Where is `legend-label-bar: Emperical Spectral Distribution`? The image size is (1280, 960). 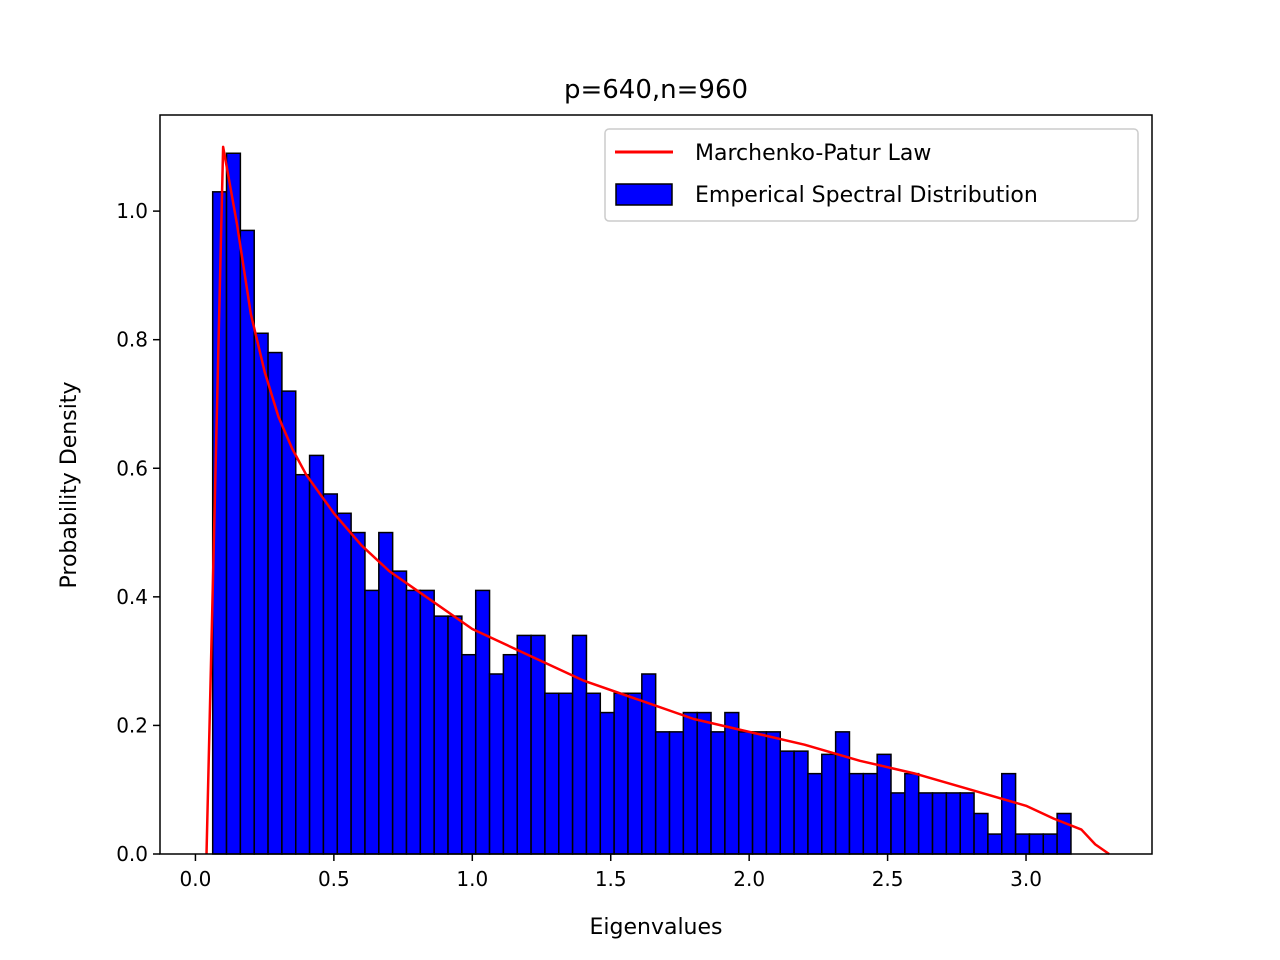
legend-label-bar: Emperical Spectral Distribution is located at coordinates (866, 195).